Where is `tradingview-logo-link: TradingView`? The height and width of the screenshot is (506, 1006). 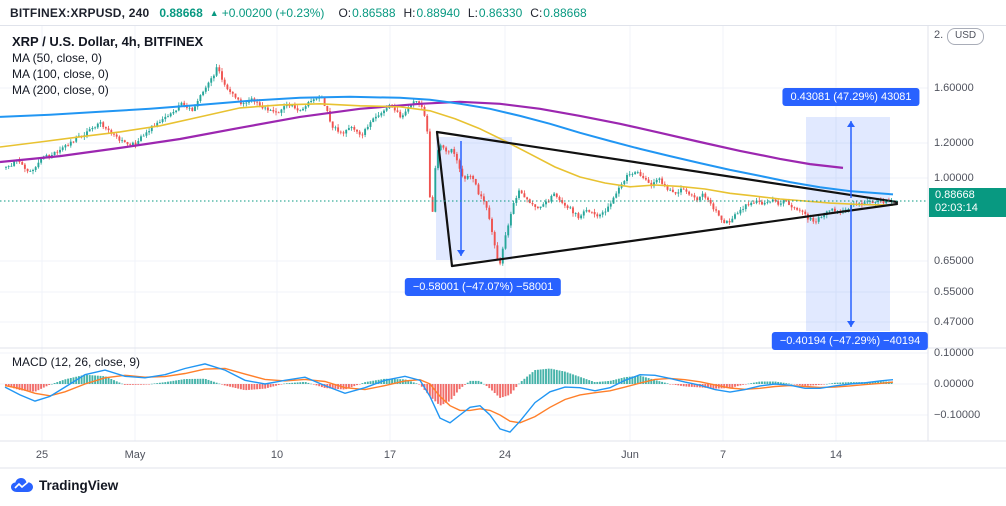 tradingview-logo-link: TradingView is located at coordinates (64, 485).